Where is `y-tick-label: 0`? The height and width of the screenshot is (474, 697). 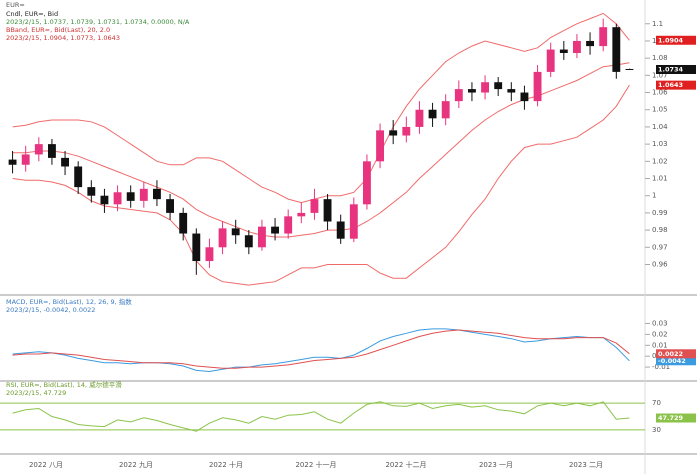
y-tick-label: 0 is located at coordinates (654, 356).